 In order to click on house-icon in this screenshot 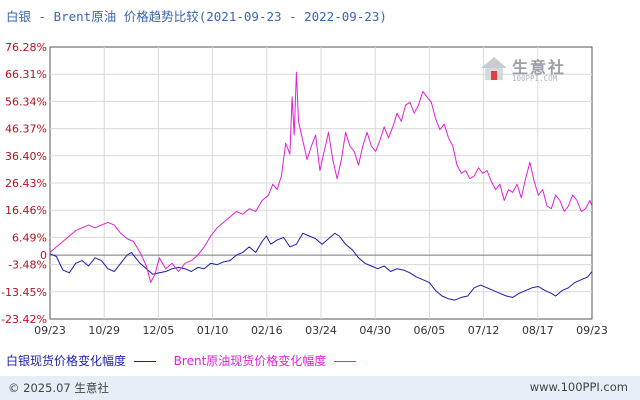, I will do `click(494, 68)`.